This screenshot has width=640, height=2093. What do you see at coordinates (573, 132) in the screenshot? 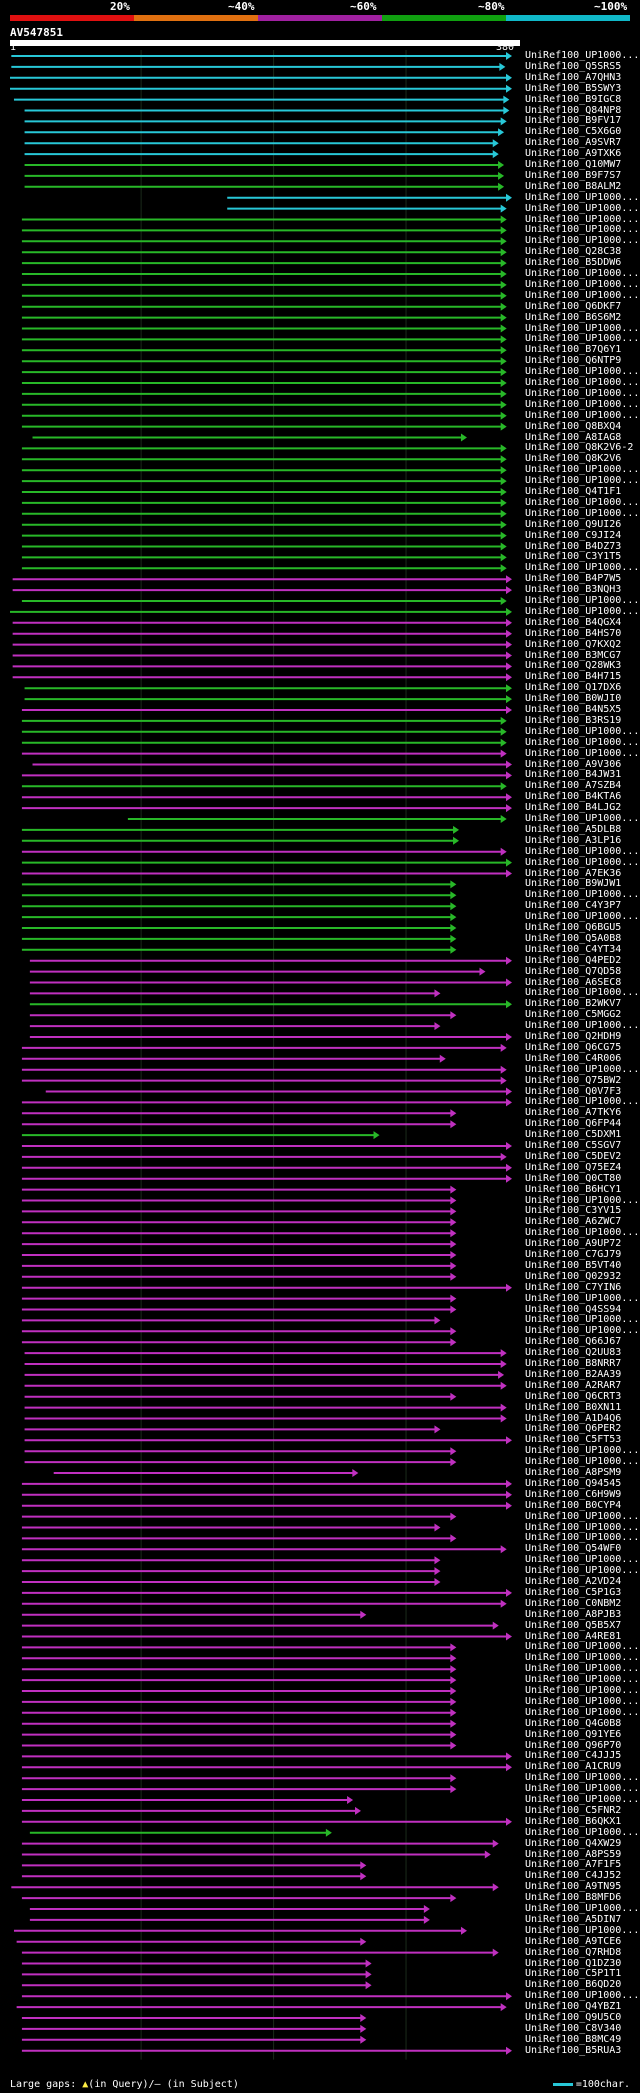
I see `hit-label: UniRef100_C5X6G0` at bounding box center [573, 132].